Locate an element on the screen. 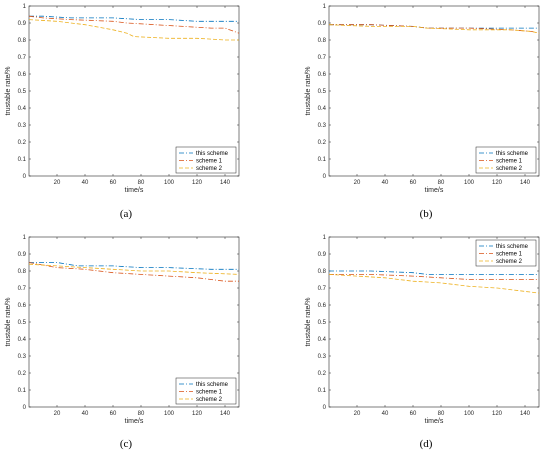 Image resolution: width=550 pixels, height=456 pixels. panel-caption: (d) is located at coordinates (426, 444).